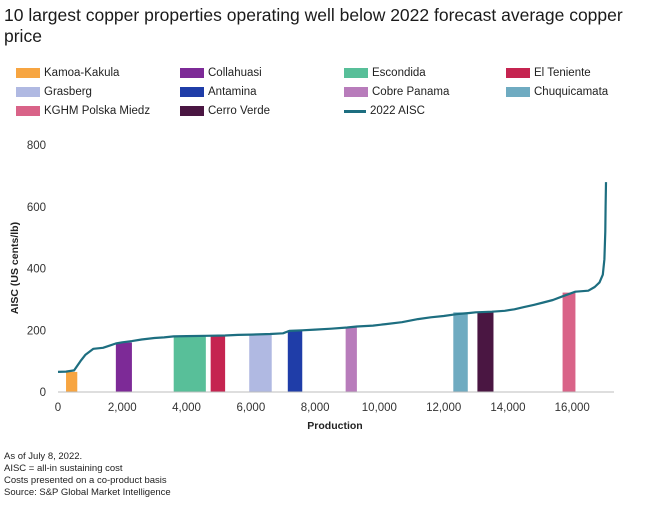 The width and height of the screenshot is (657, 513). I want to click on footnote-date: As of July 8, 2022., so click(43, 456).